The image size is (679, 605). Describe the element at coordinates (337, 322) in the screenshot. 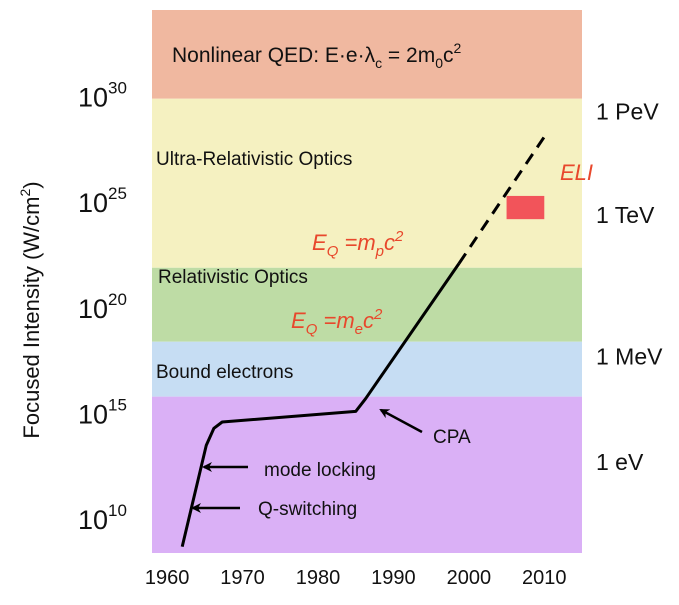

I see `energy-marker-e: EQ =mec2` at that location.